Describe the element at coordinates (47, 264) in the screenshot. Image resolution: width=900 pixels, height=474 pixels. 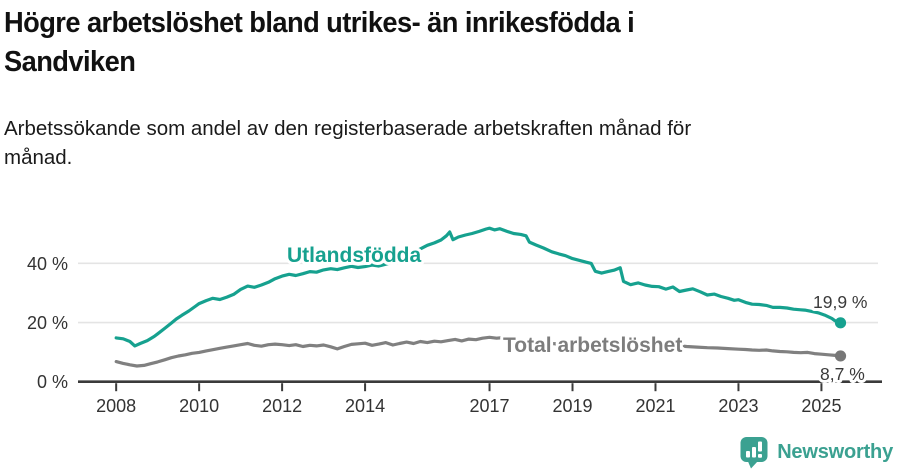
I see `y-axis-tick-label: 40 %` at that location.